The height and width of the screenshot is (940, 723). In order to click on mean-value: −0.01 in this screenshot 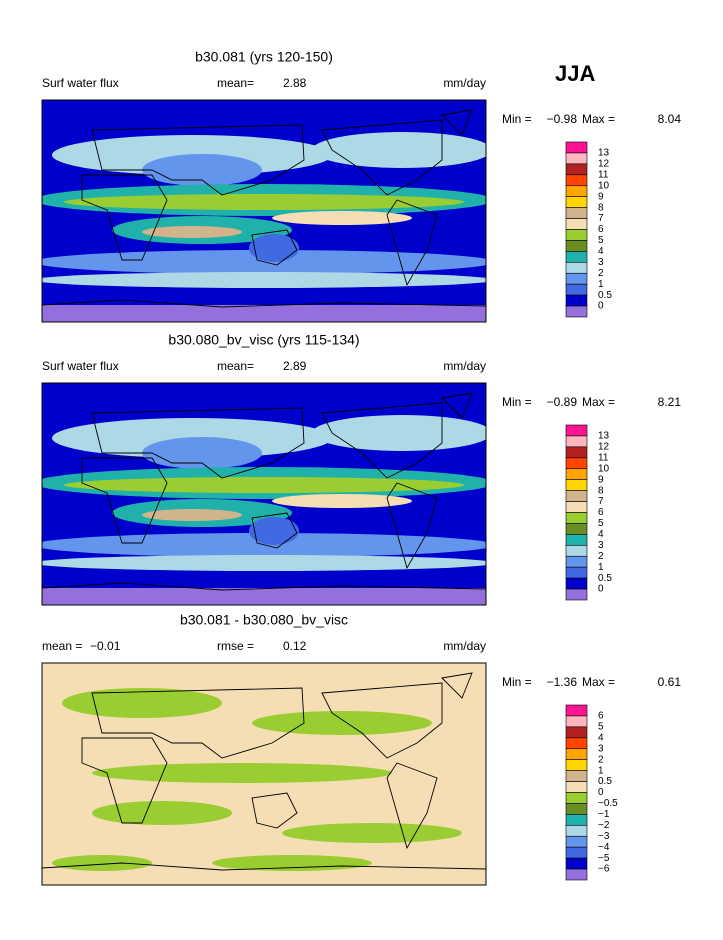, I will do `click(105, 646)`.